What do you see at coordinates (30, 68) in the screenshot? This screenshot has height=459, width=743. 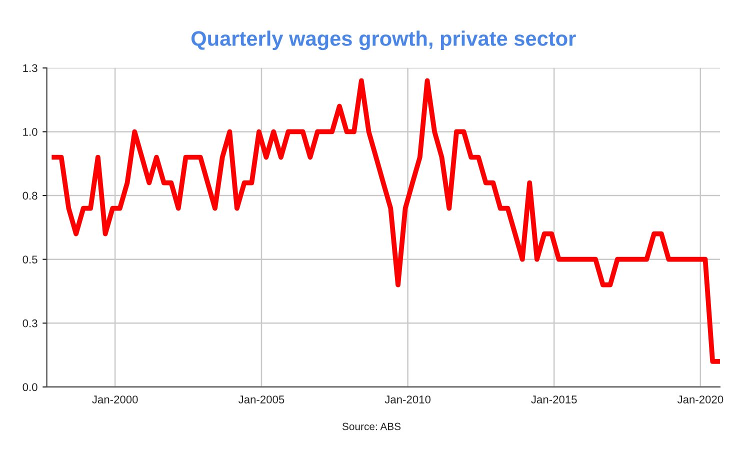 I see `y-tick-label: 1.3` at bounding box center [30, 68].